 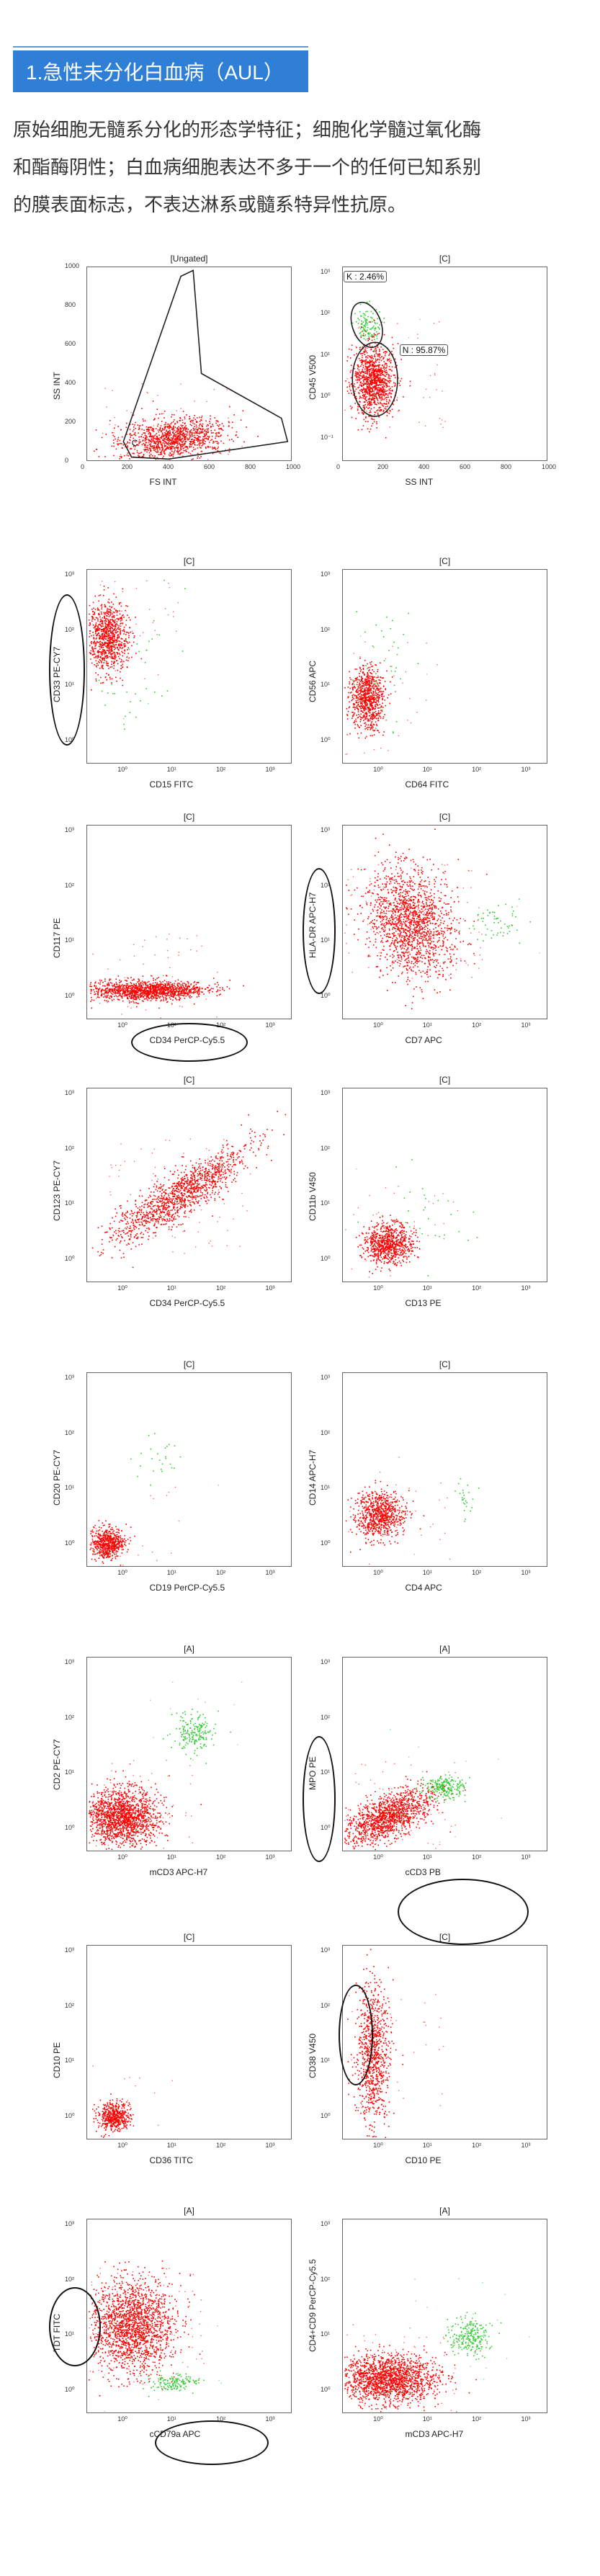 What do you see at coordinates (326, 312) in the screenshot?
I see `y-tick-label: 10²` at bounding box center [326, 312].